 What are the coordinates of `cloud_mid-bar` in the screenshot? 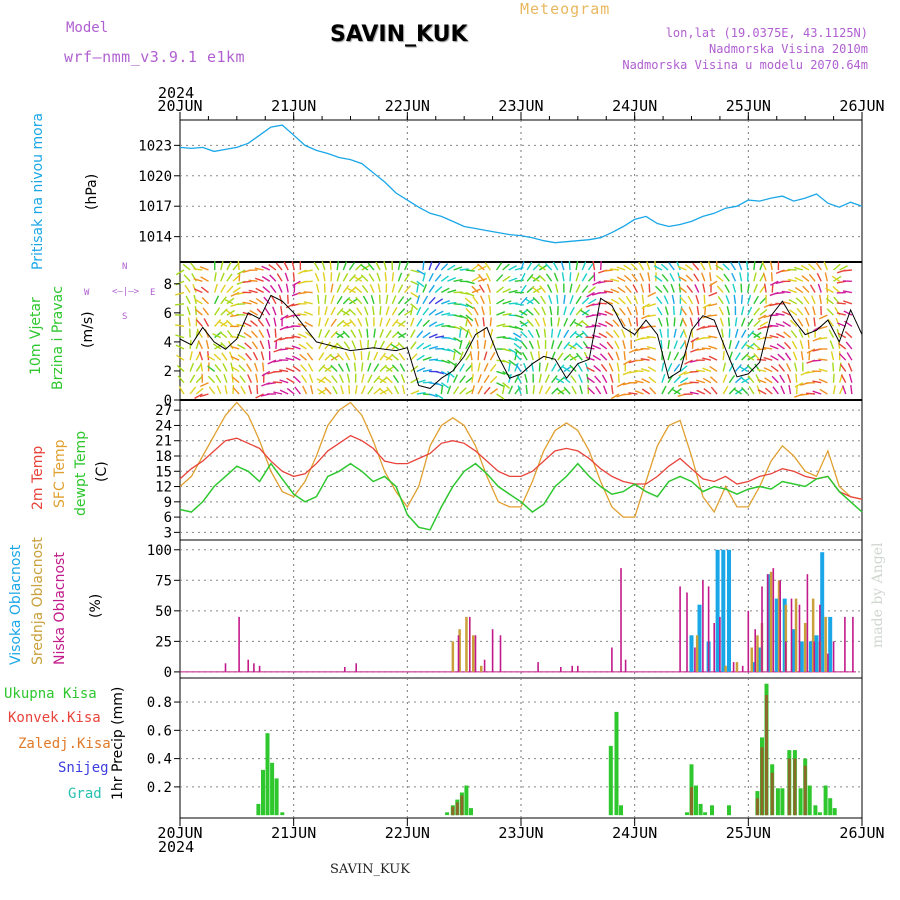 It's located at (813, 635).